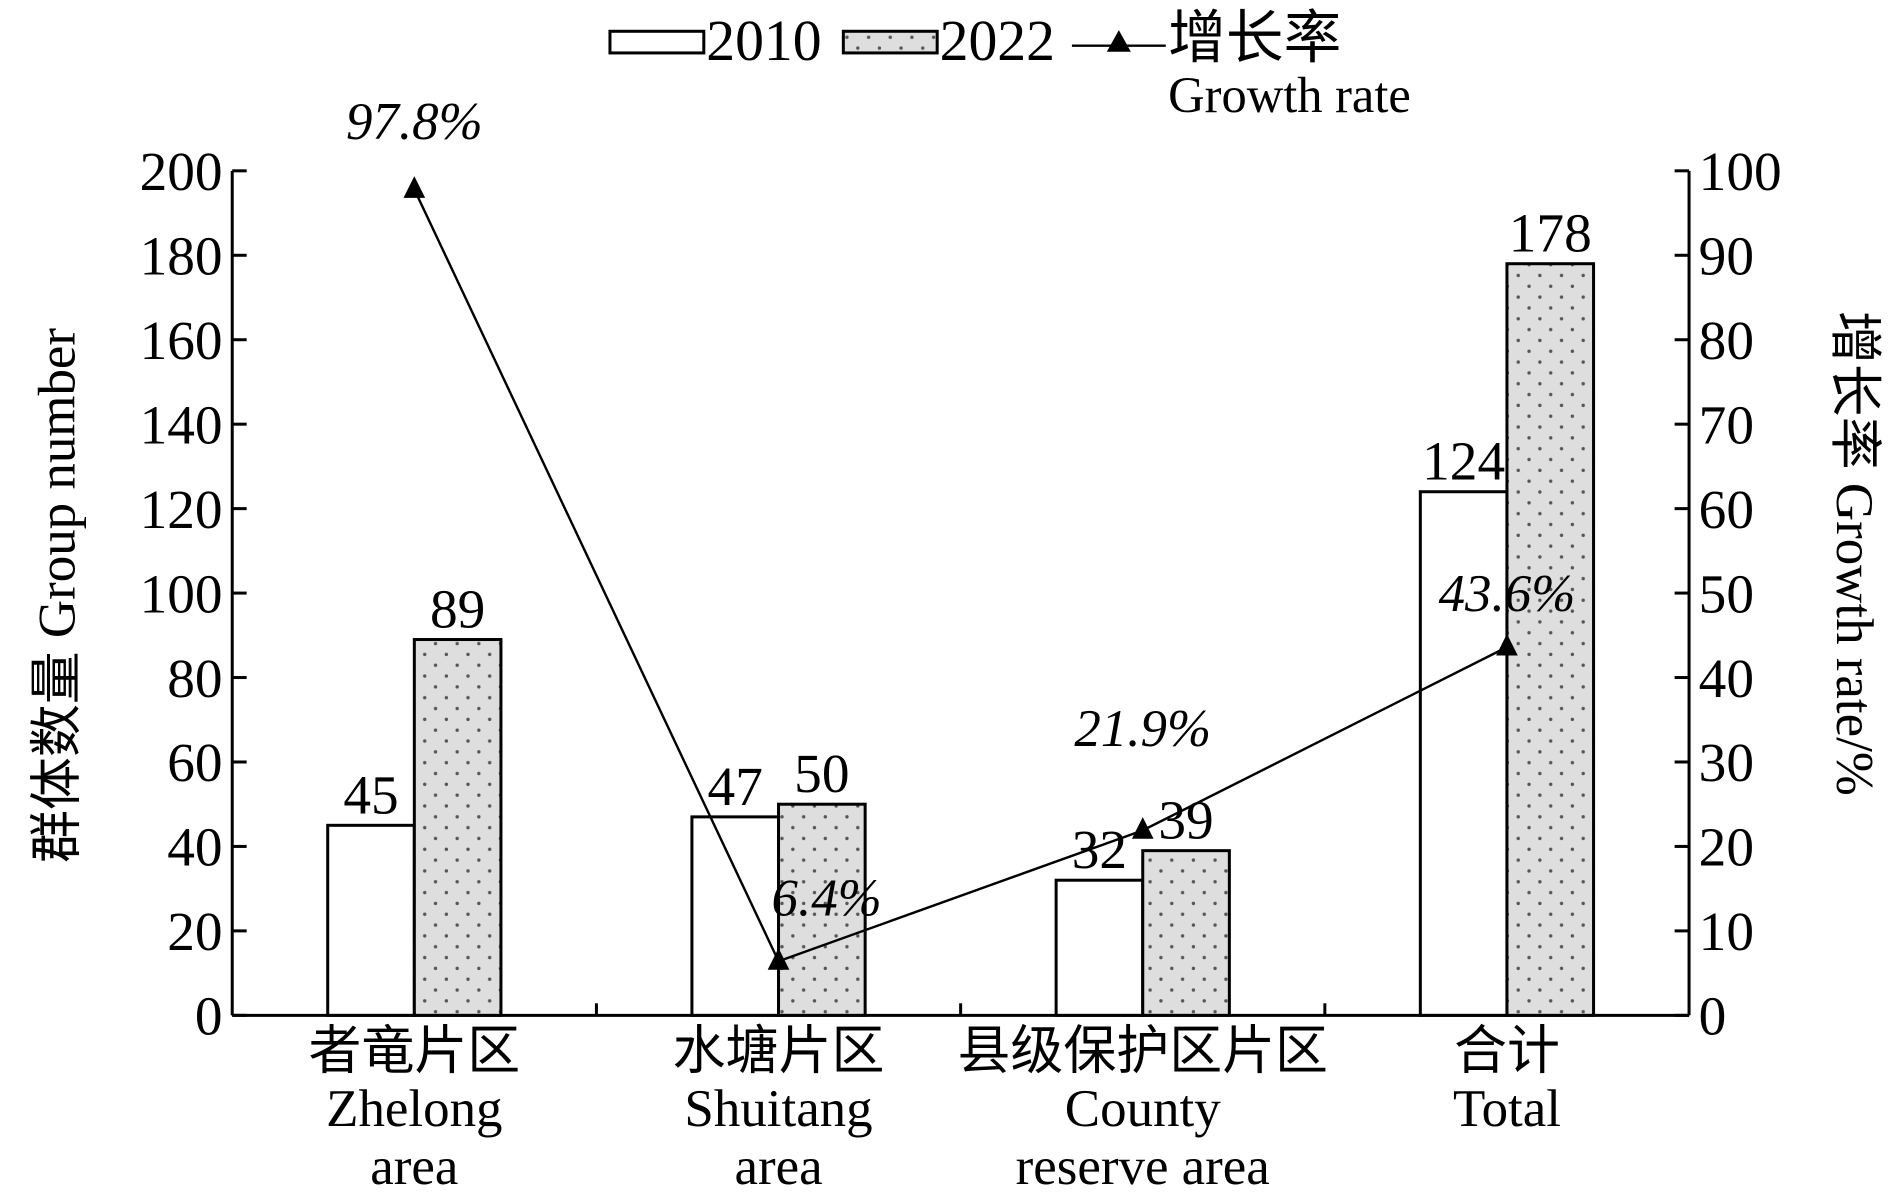 The image size is (1890, 1203). What do you see at coordinates (1254, 39) in the screenshot?
I see `legend-label-growth-cn: 增长率` at bounding box center [1254, 39].